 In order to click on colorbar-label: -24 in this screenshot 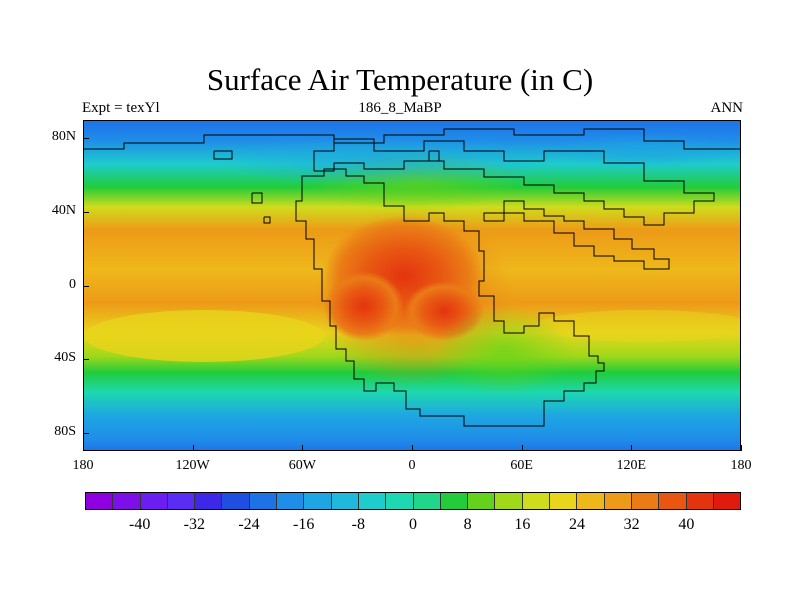, I will do `click(249, 524)`.